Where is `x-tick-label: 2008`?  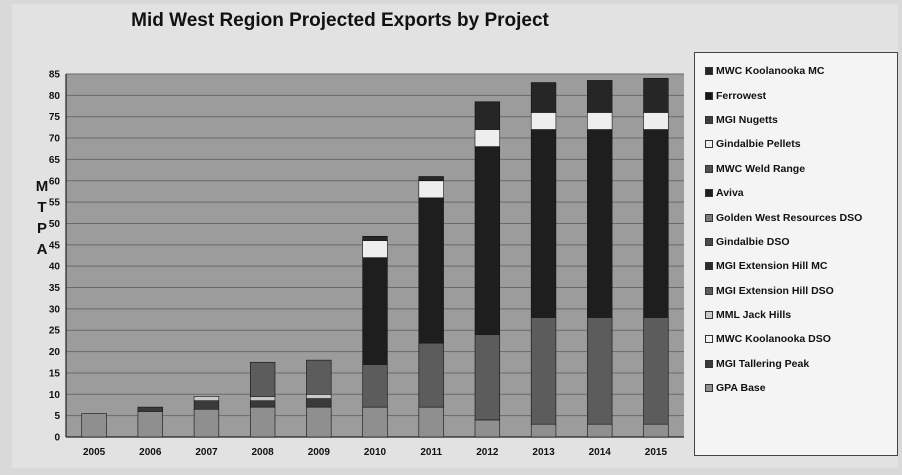
x-tick-label: 2008 is located at coordinates (263, 452).